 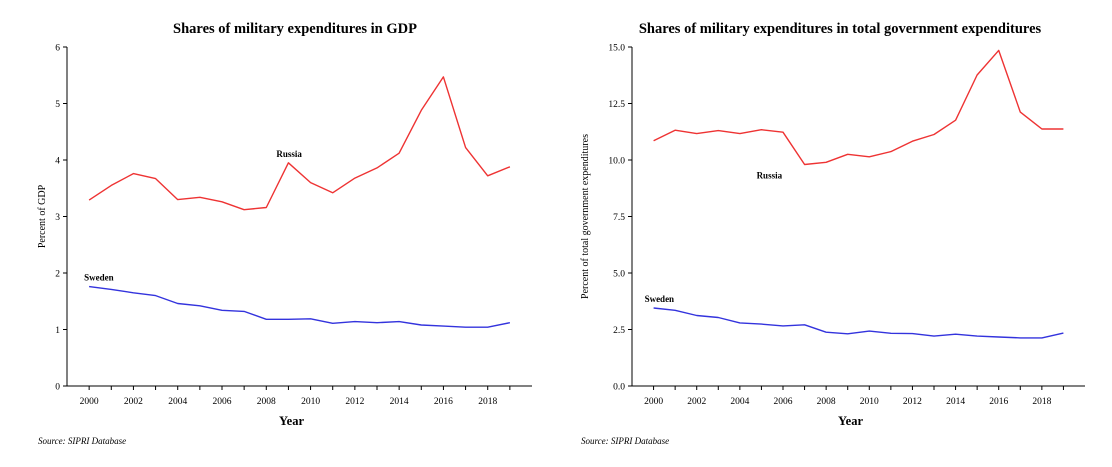 I want to click on right-chart-x-tick-label: 2008, so click(x=826, y=402).